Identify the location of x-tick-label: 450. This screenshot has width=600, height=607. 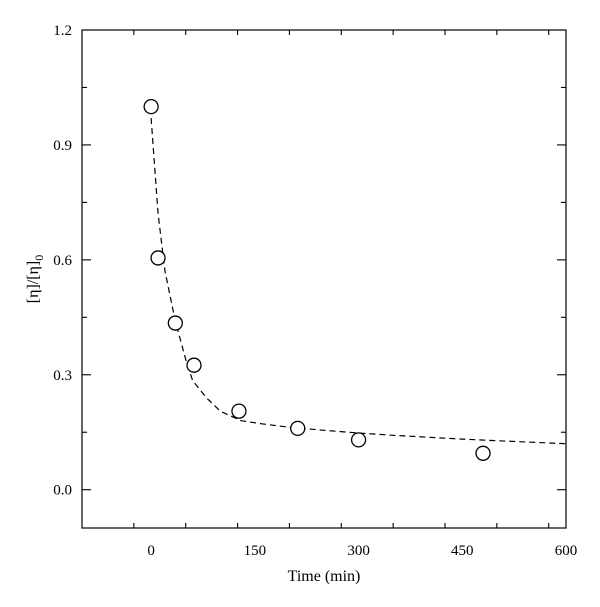
(462, 551).